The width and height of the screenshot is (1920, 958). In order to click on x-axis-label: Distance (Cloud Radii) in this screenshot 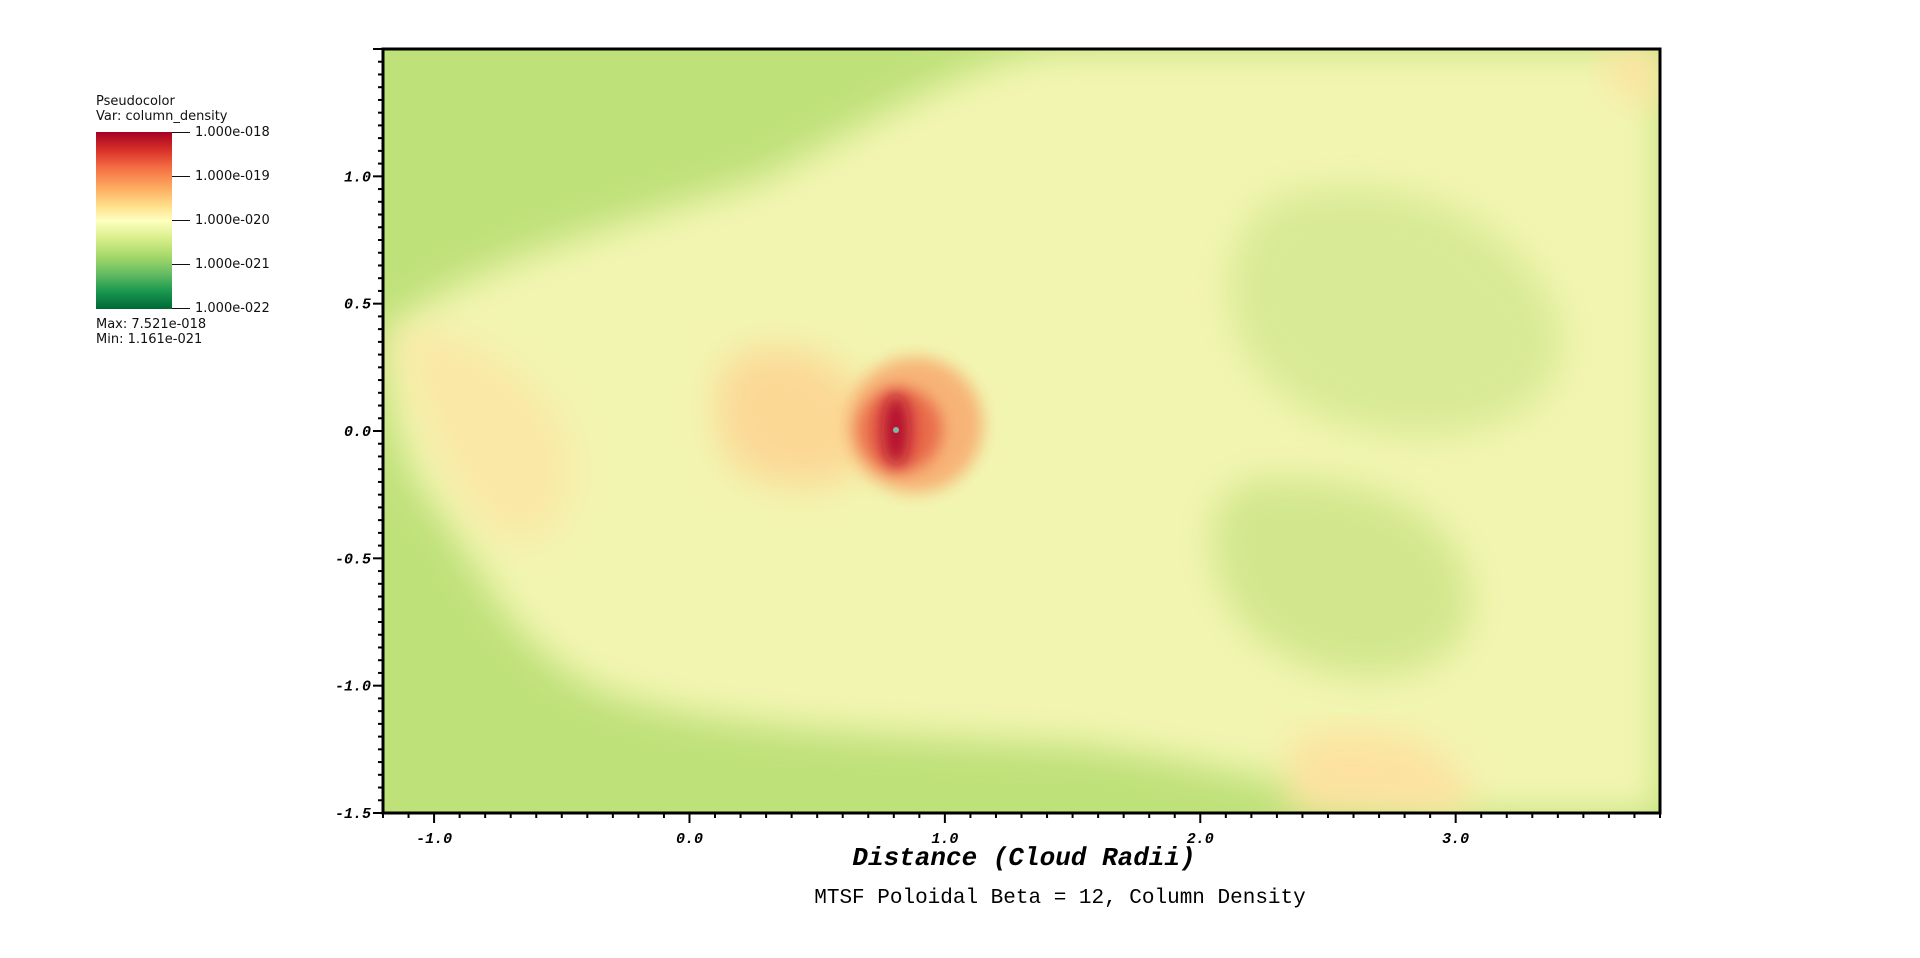, I will do `click(1023, 858)`.